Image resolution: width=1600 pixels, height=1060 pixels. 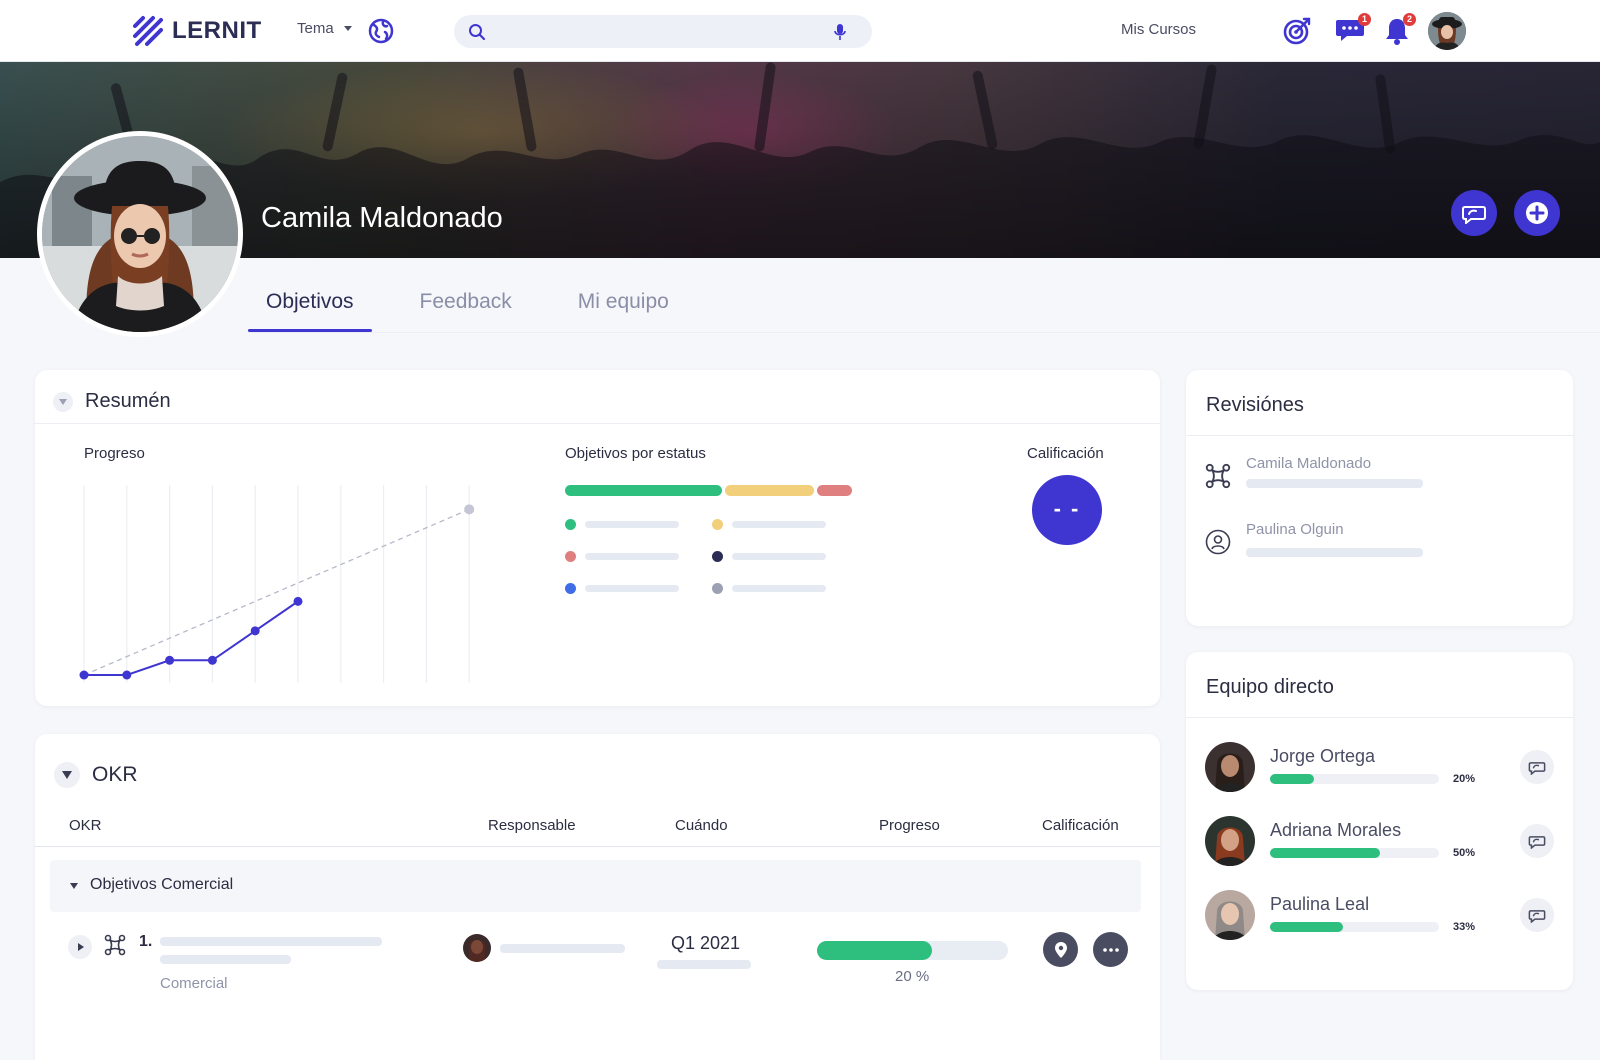 What do you see at coordinates (1350, 30) in the screenshot?
I see `chat-bubble-icon` at bounding box center [1350, 30].